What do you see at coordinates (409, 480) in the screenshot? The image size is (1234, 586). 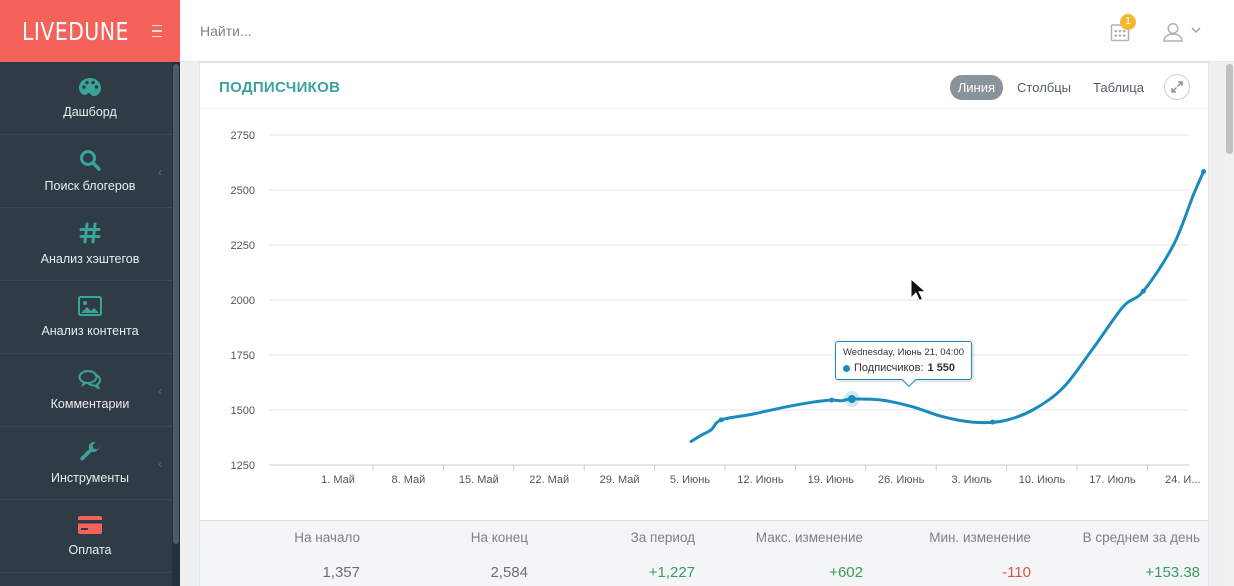 I see `x-tick-label: 8. Май` at bounding box center [409, 480].